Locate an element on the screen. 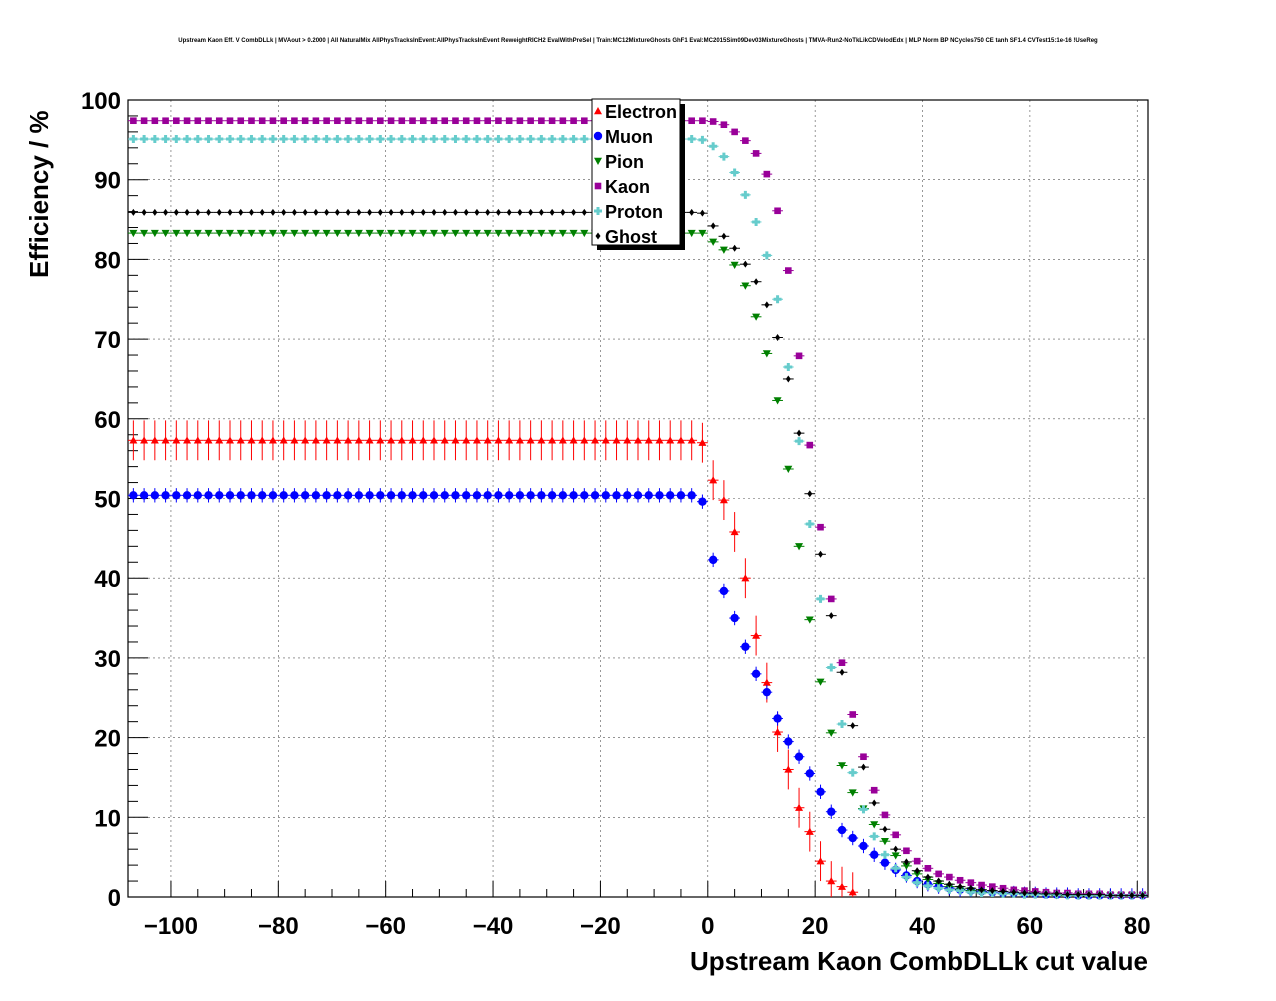 The height and width of the screenshot is (1001, 1276). legend-marker-ghost is located at coordinates (598, 236).